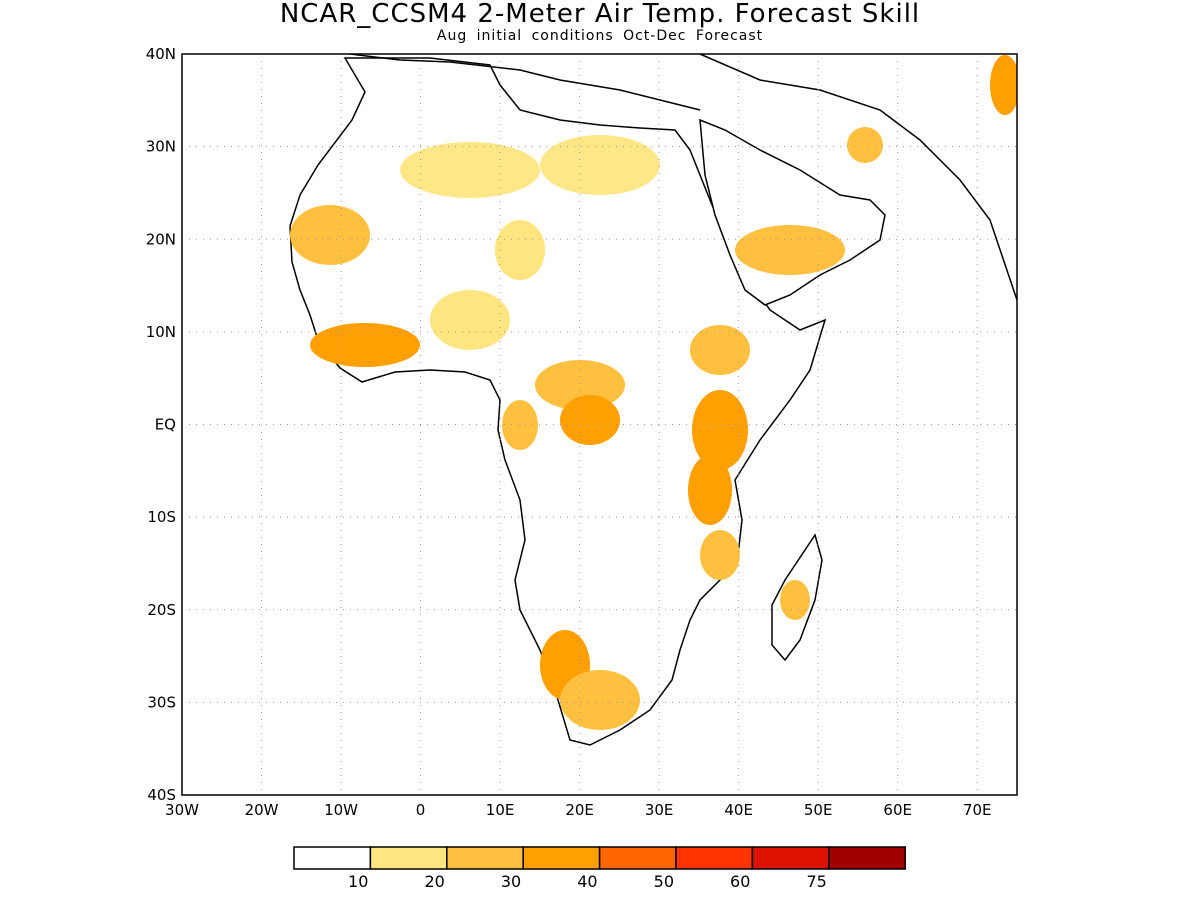 Image resolution: width=1200 pixels, height=900 pixels. I want to click on x-tick-label: 10W, so click(341, 810).